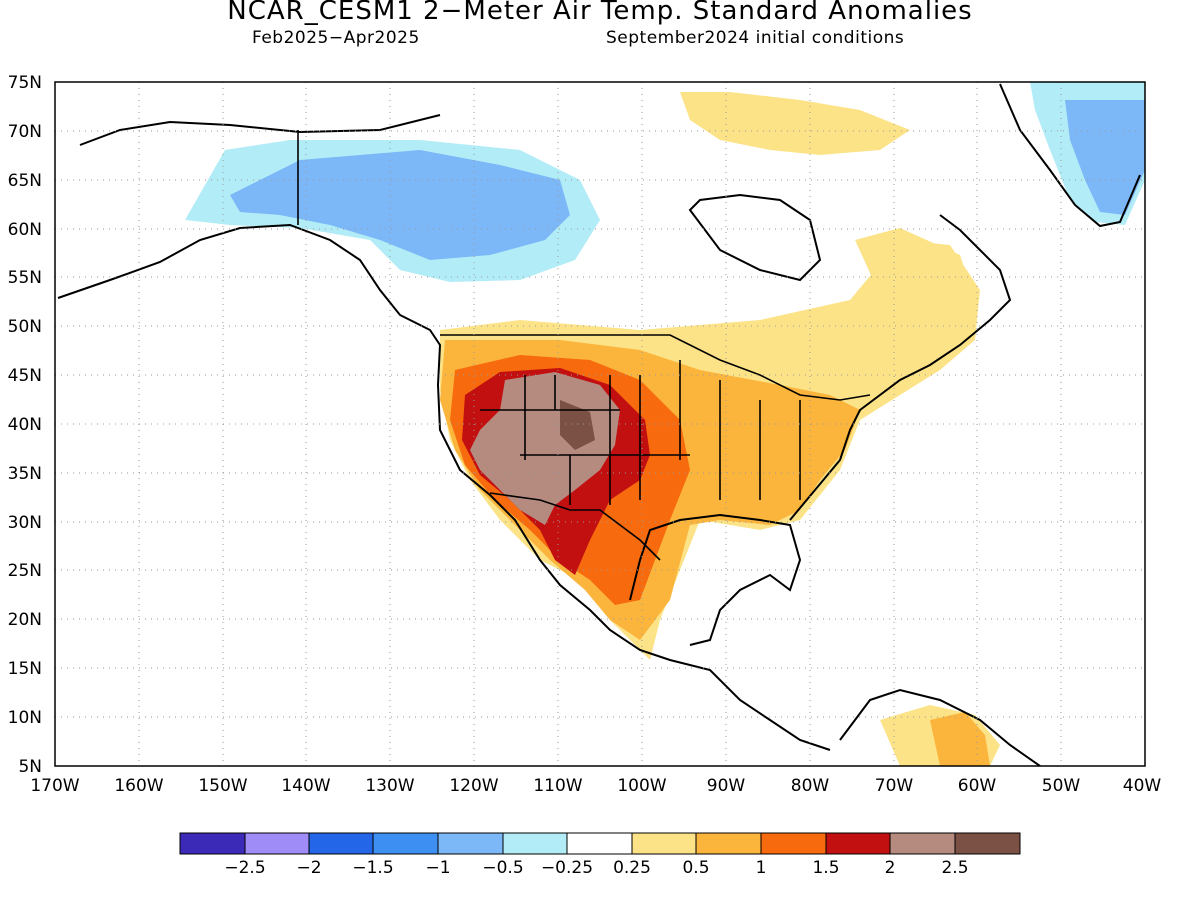 The height and width of the screenshot is (900, 1200). I want to click on lon-label-60w: 60W, so click(977, 786).